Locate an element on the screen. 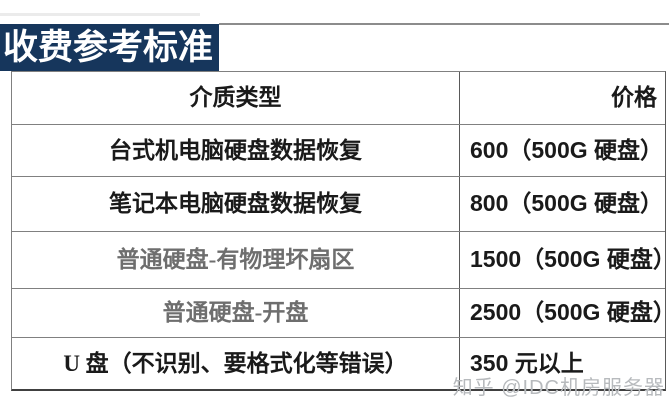  table-row: 普通硬盘-有物理坏扇区 1500（500G 硬盘） is located at coordinates (338, 259).